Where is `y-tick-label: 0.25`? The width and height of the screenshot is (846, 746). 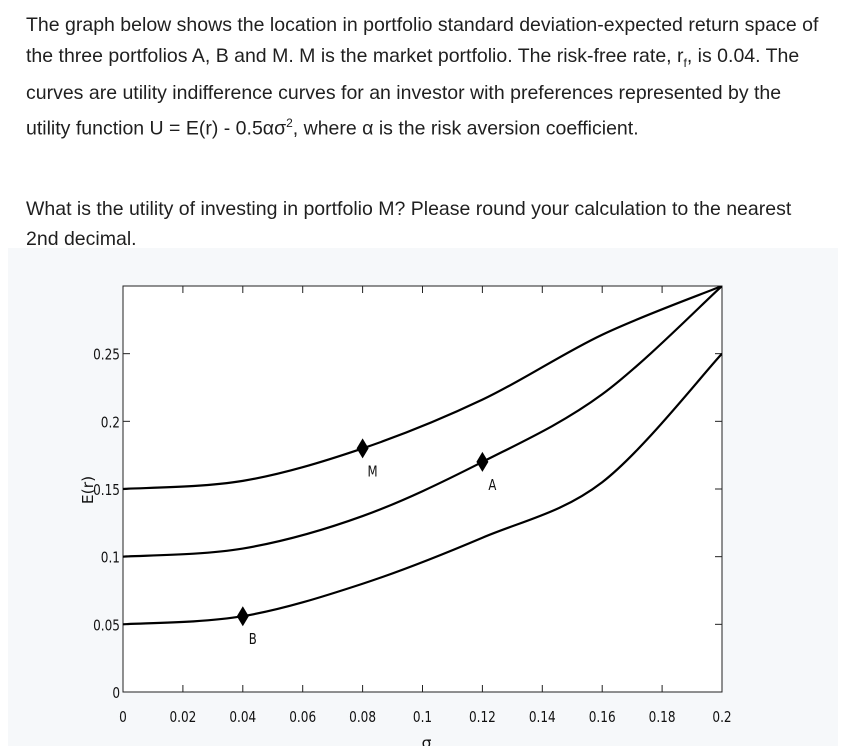
y-tick-label: 0.25 is located at coordinates (106, 355).